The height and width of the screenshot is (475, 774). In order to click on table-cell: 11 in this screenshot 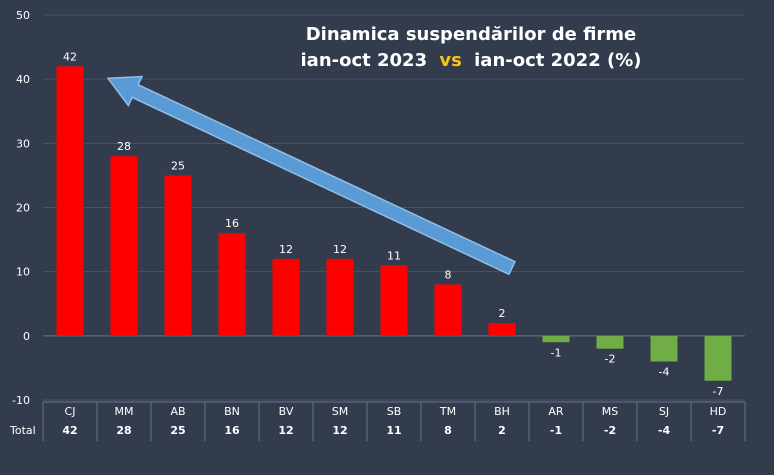, I will do `click(393, 430)`.